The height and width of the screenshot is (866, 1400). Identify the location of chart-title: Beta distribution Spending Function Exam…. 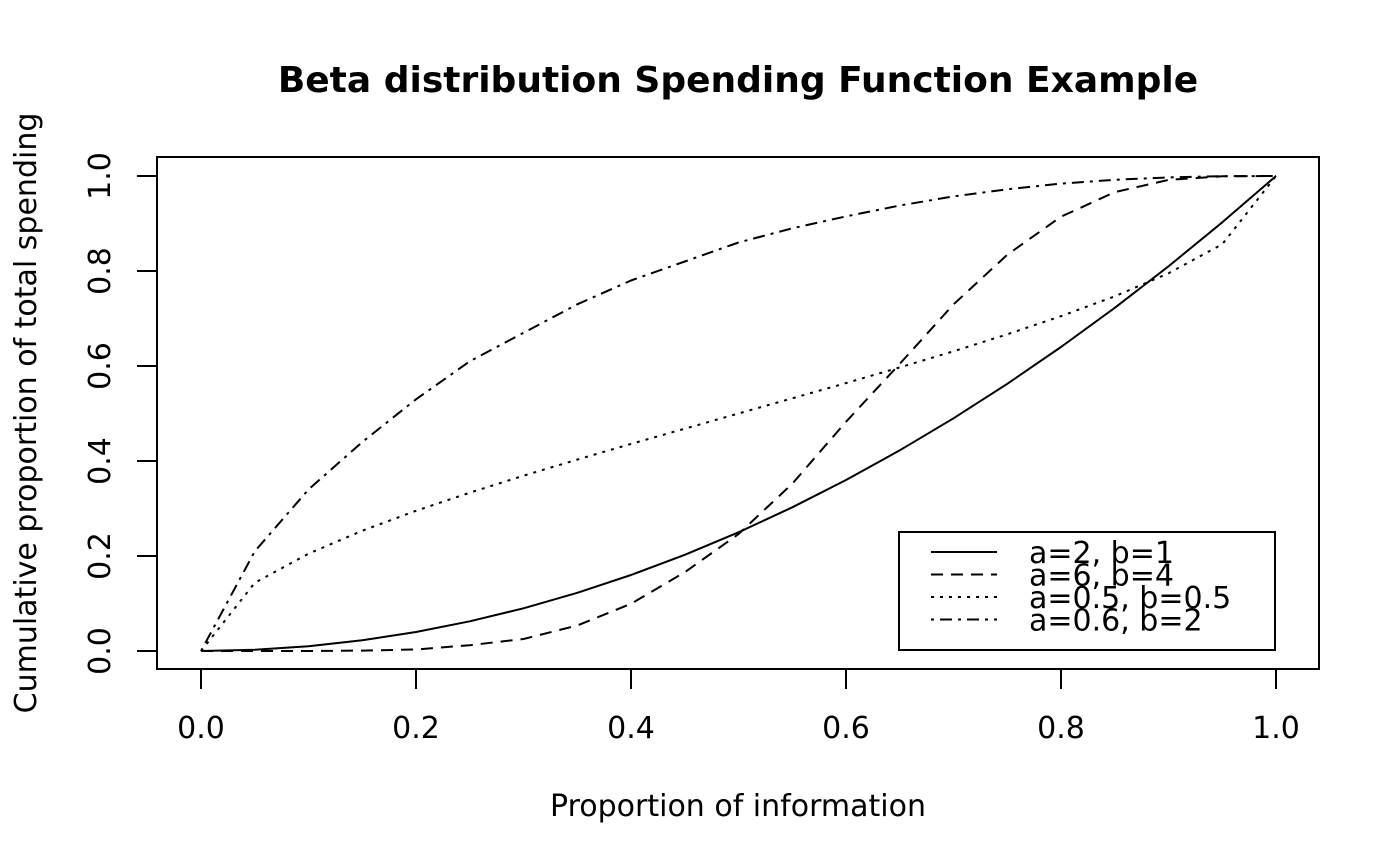
(738, 80).